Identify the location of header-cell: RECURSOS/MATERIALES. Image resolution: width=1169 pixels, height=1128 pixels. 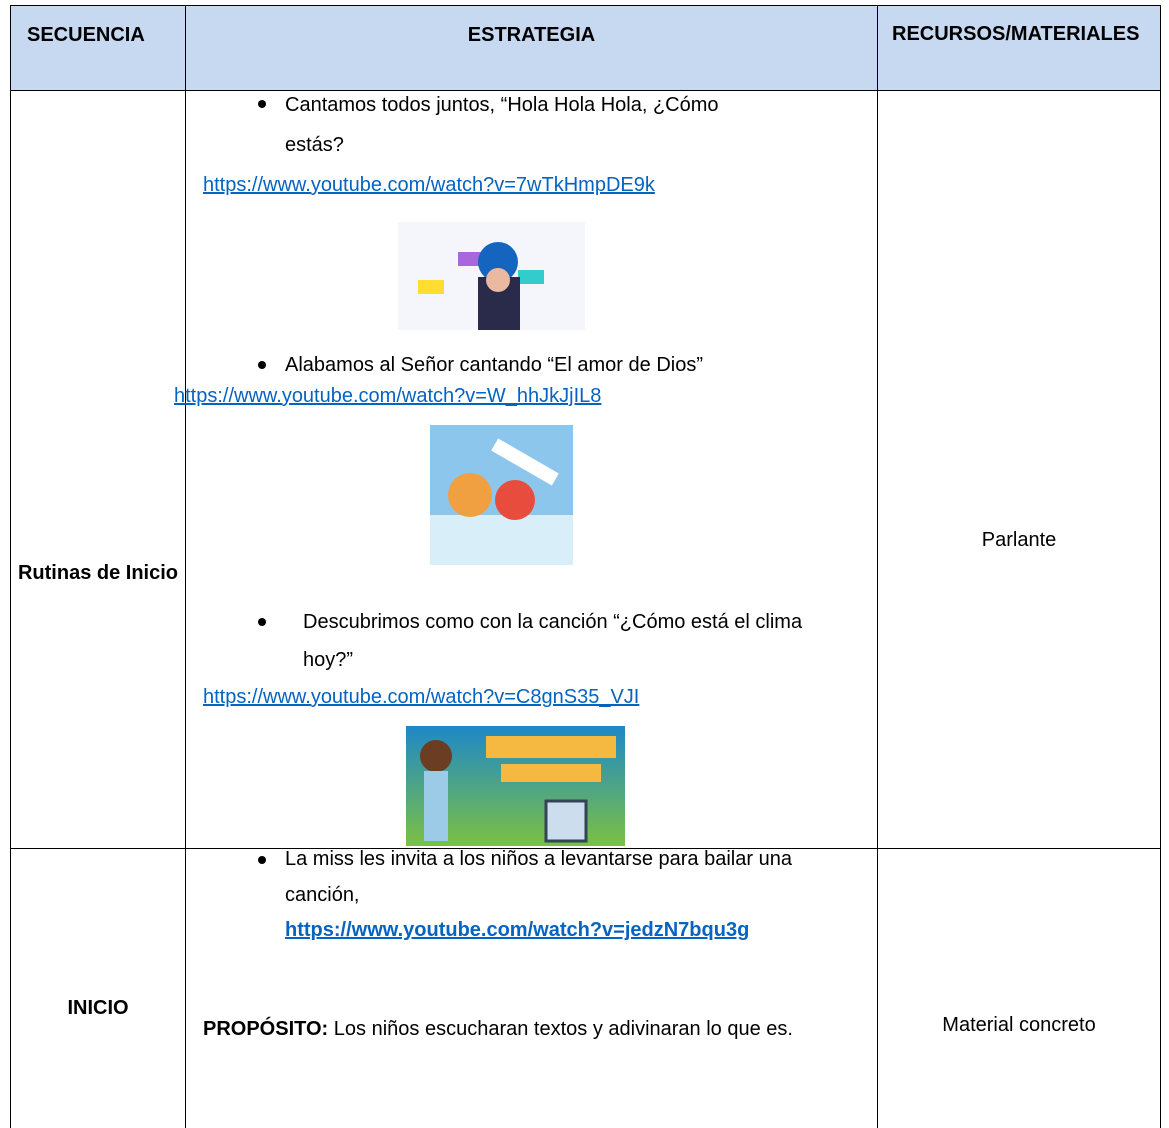
(1016, 34).